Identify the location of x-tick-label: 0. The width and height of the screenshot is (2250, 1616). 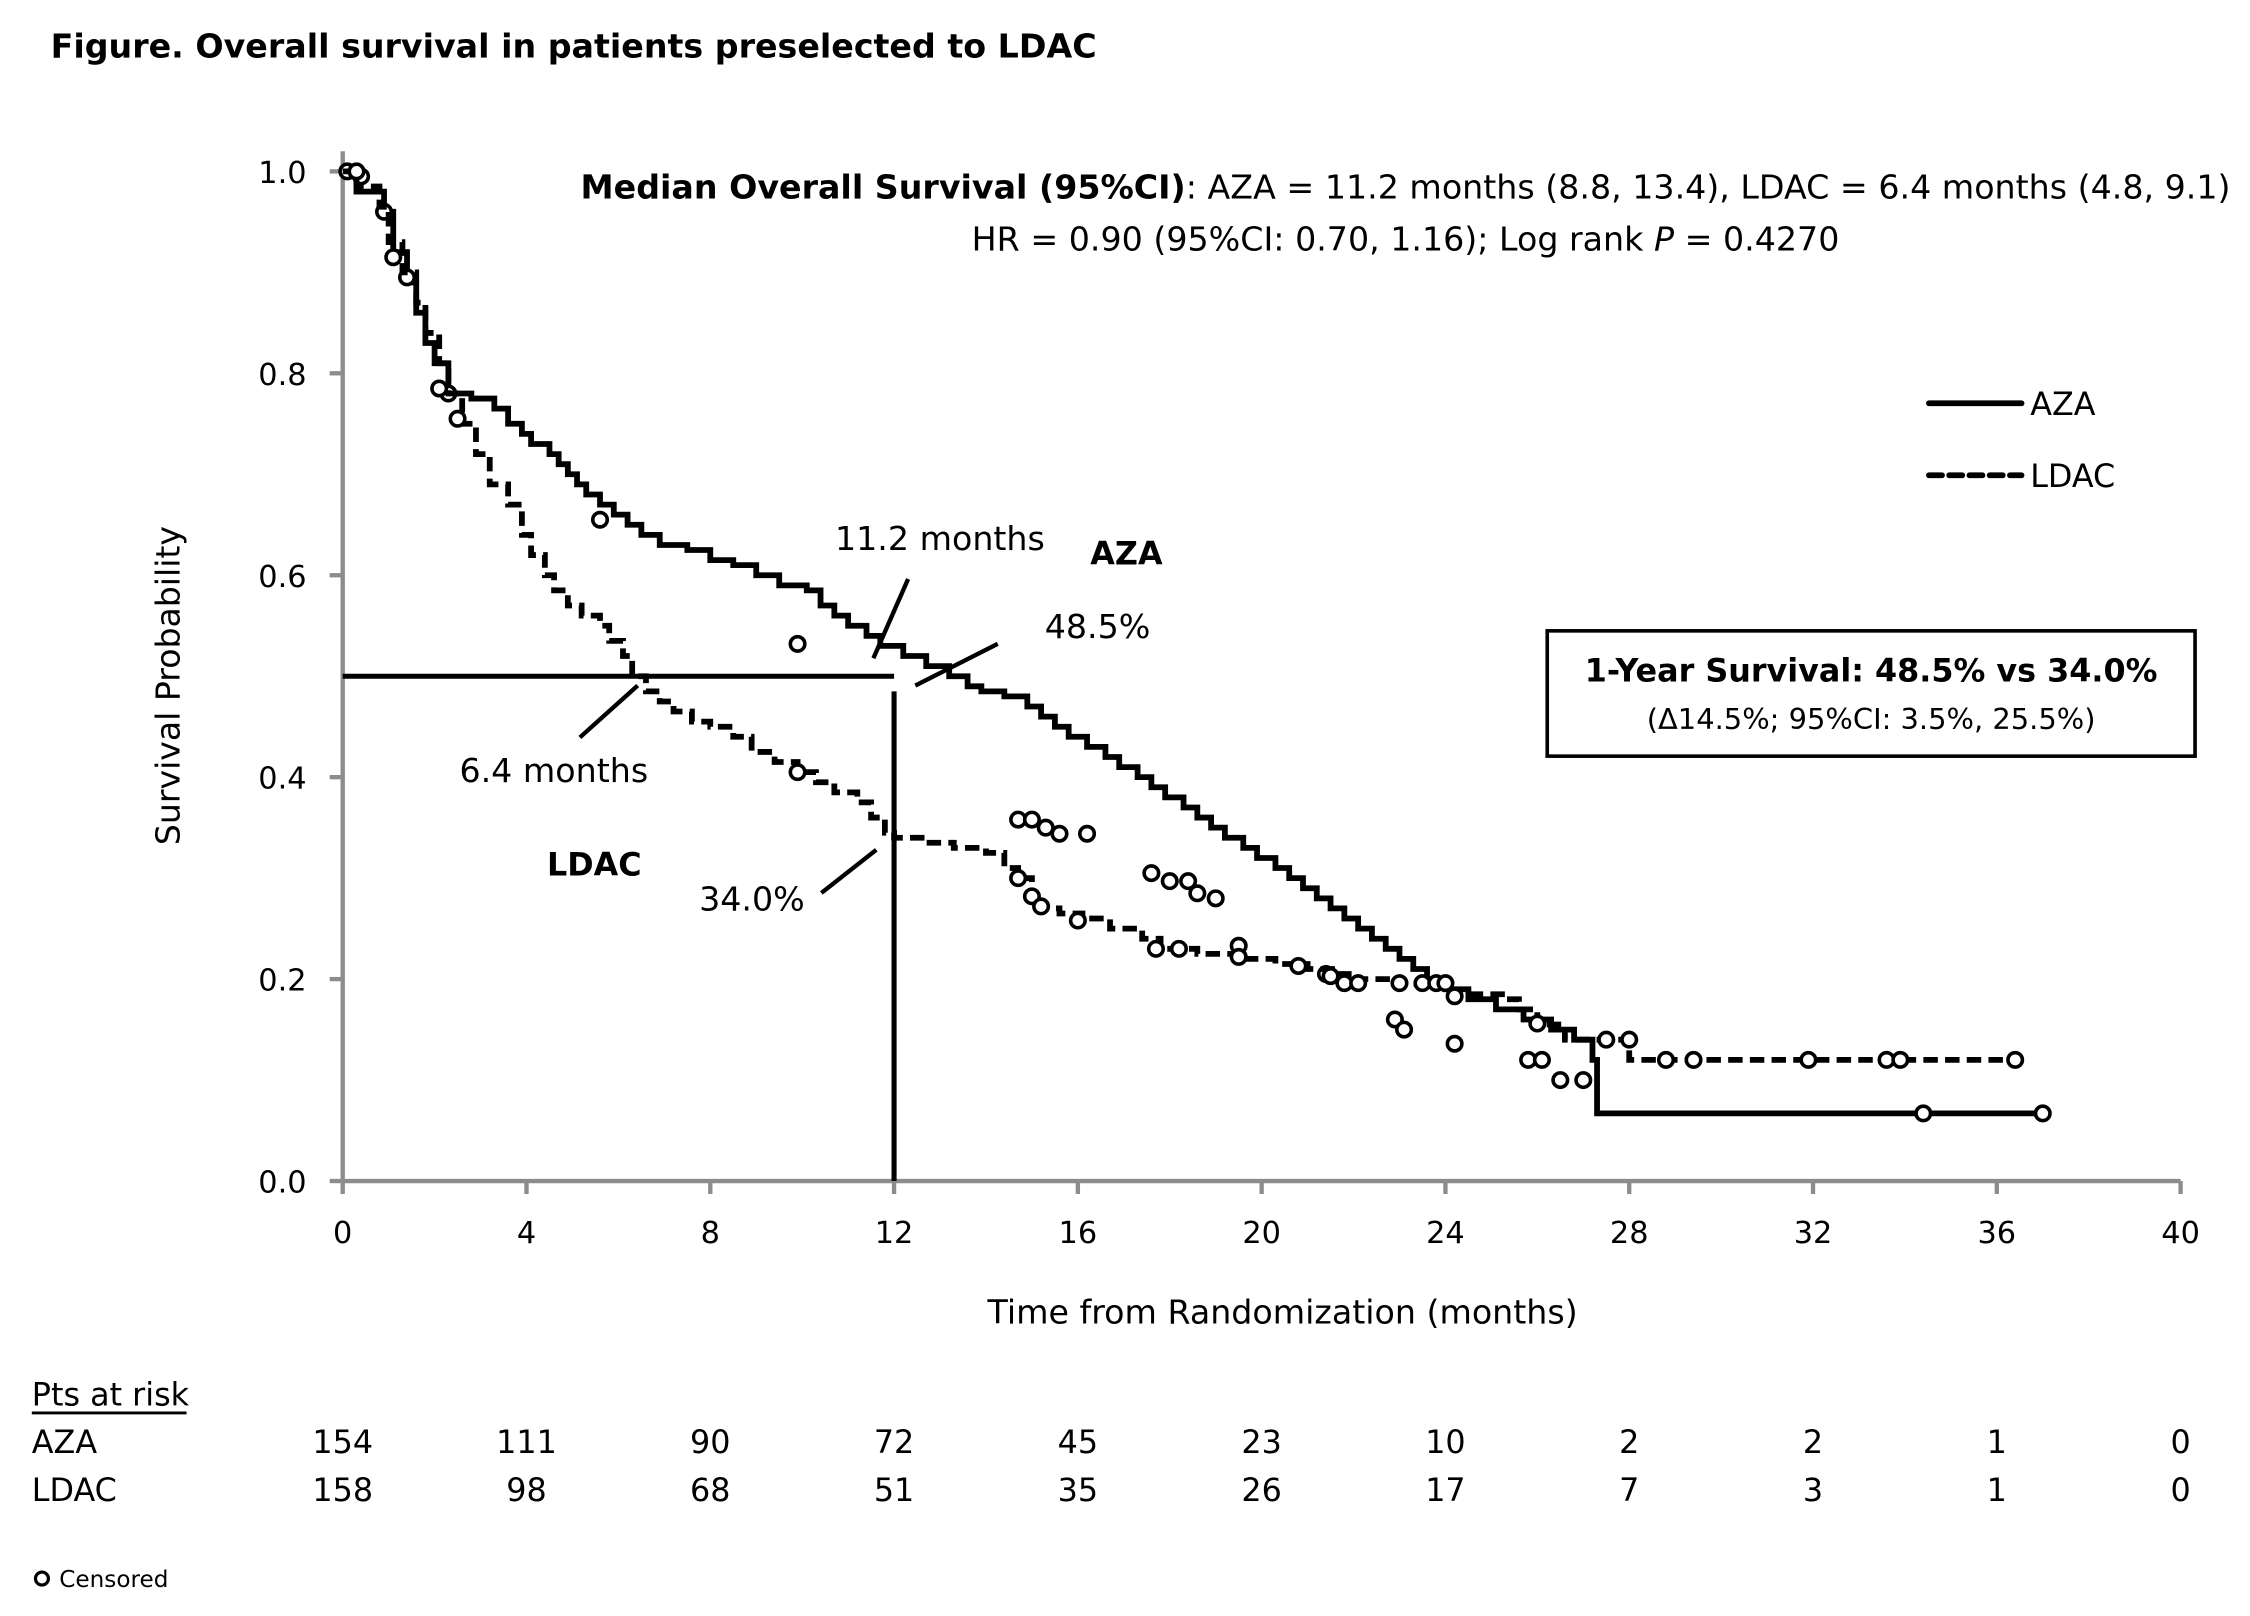
(342, 1233).